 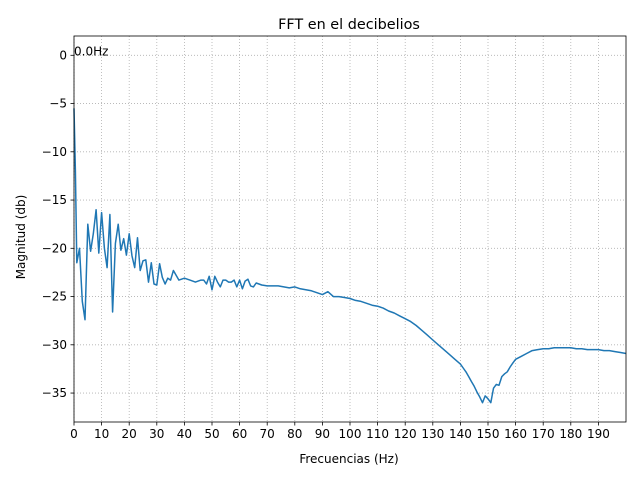 What do you see at coordinates (54, 345) in the screenshot?
I see `y-tick-label: −30` at bounding box center [54, 345].